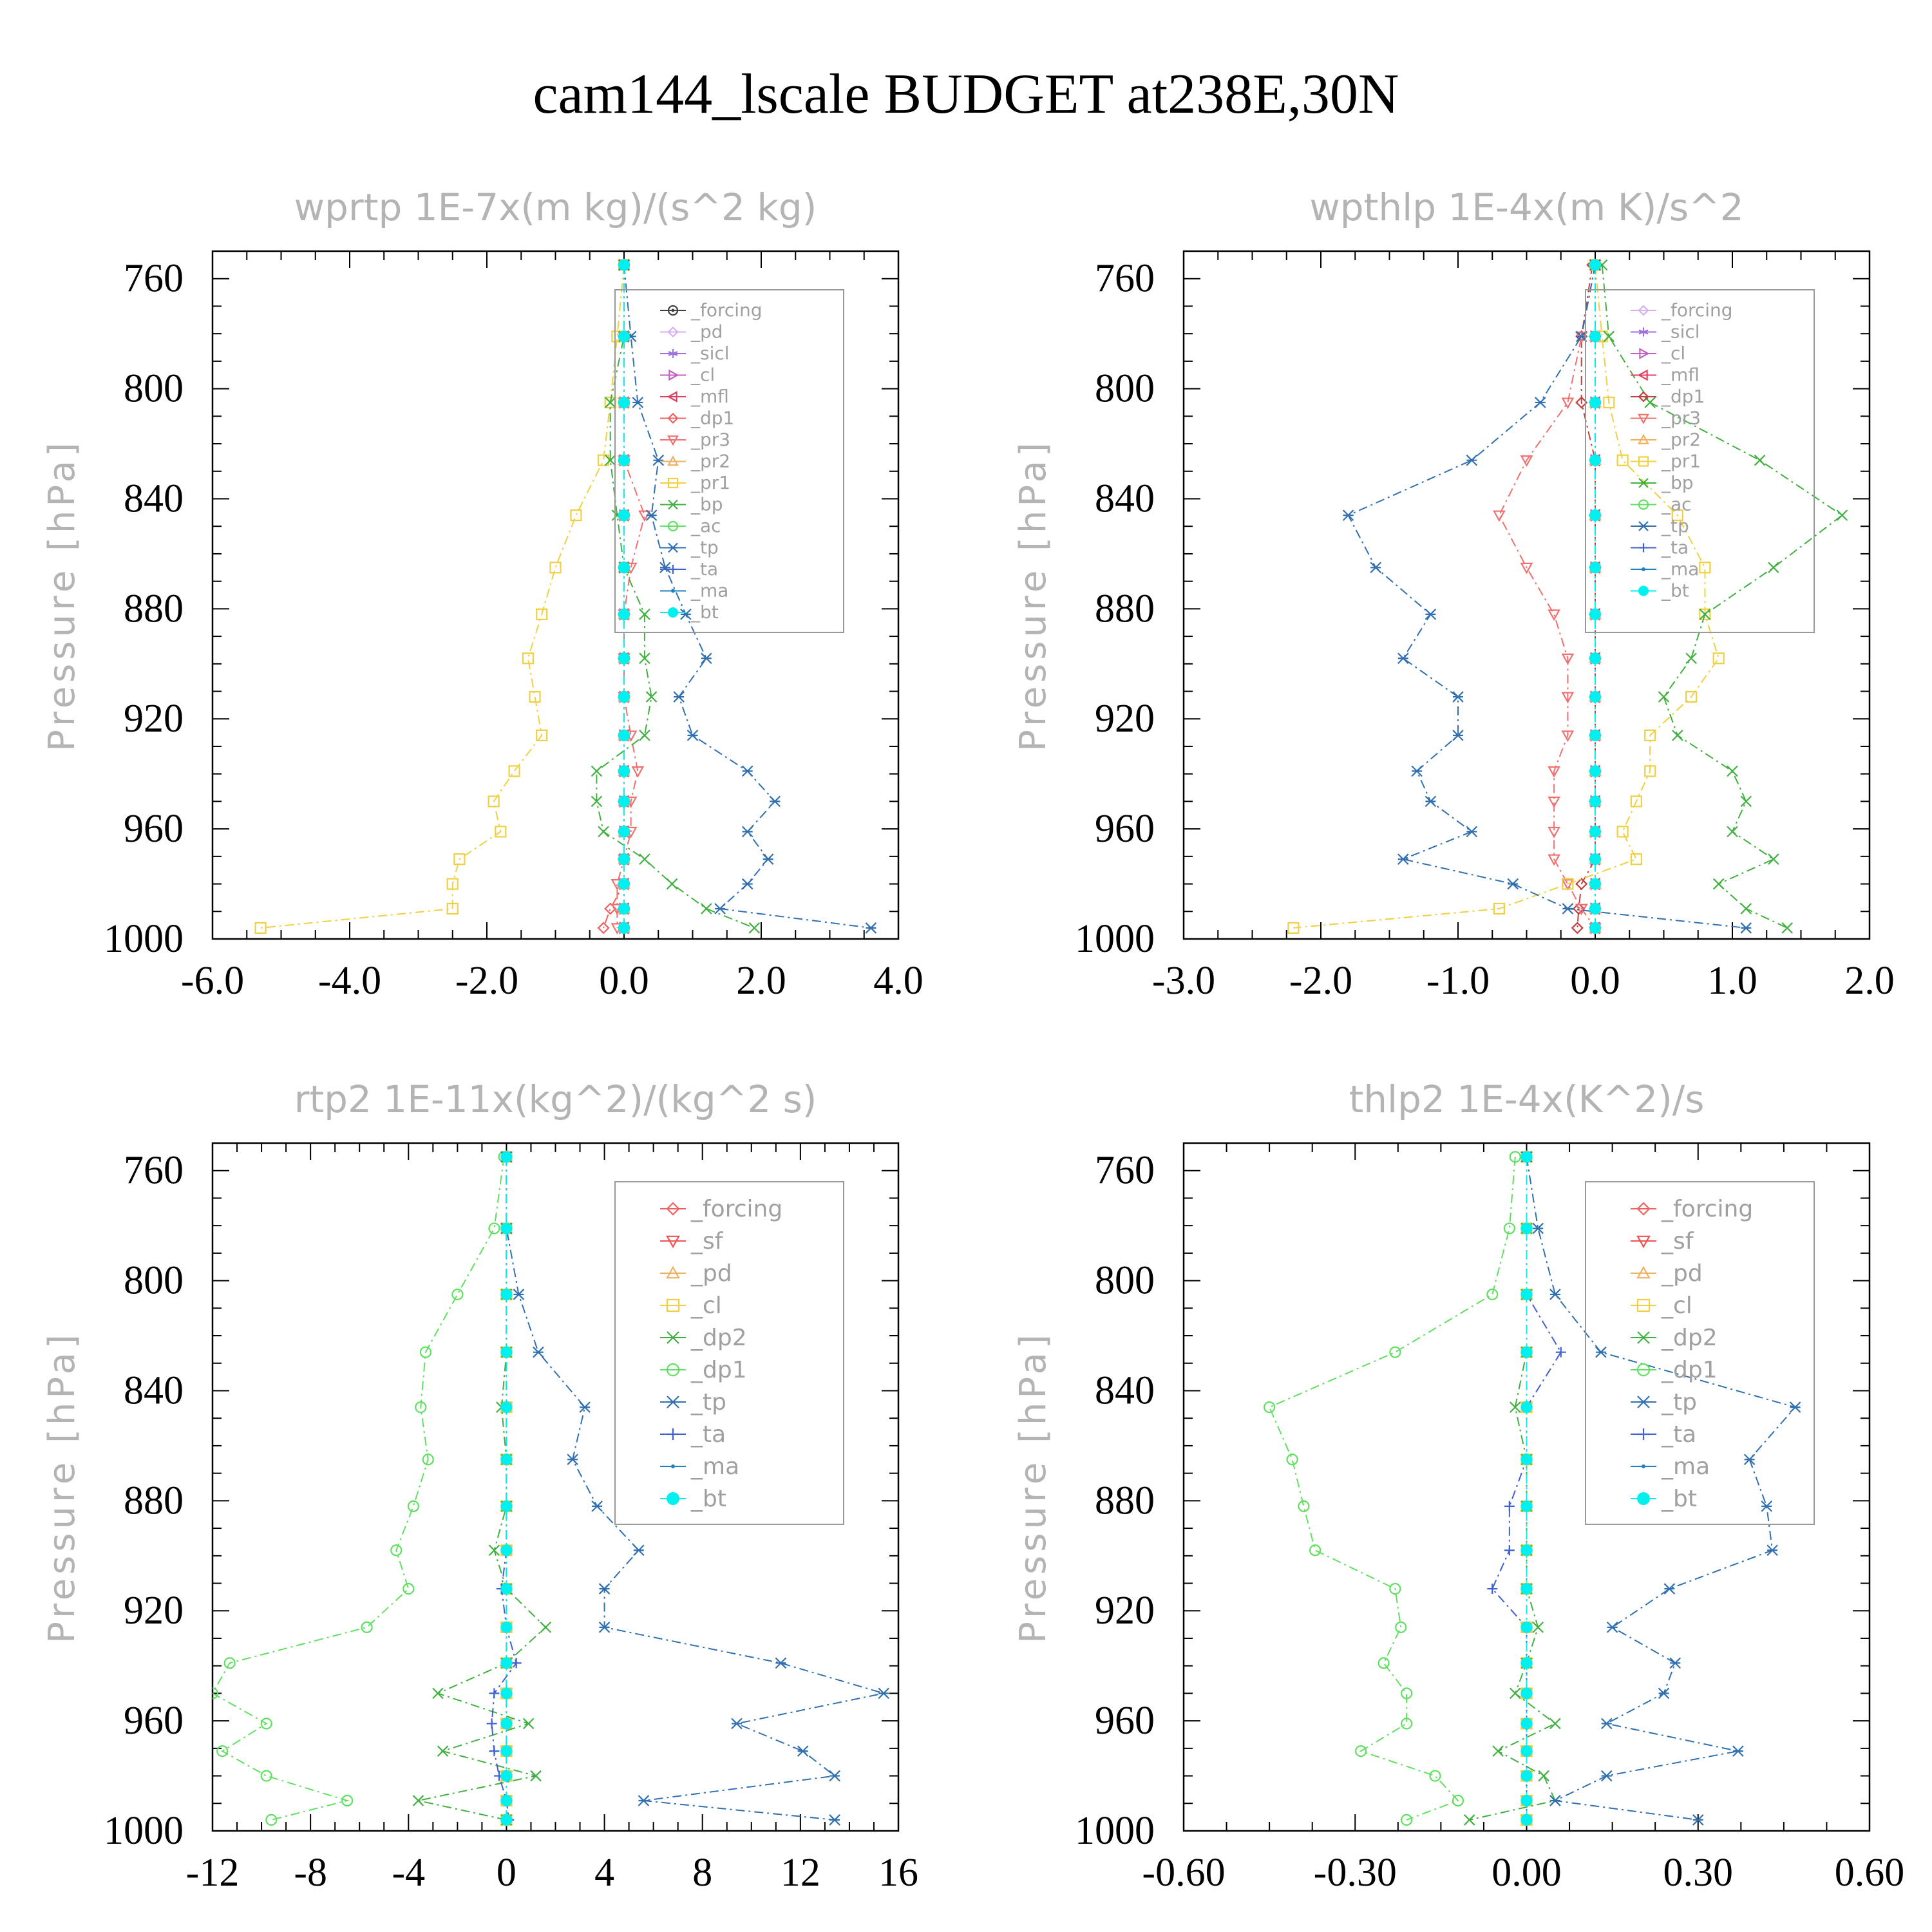 The image size is (1932, 1932). What do you see at coordinates (409, 1873) in the screenshot?
I see `x-tick-label: -4` at bounding box center [409, 1873].